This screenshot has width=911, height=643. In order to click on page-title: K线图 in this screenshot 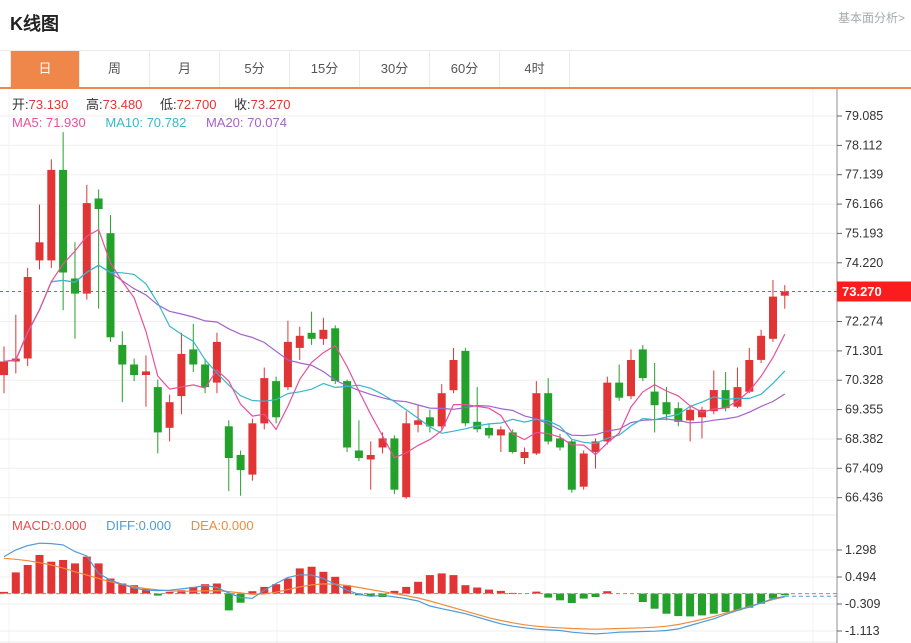, I will do `click(34, 24)`.